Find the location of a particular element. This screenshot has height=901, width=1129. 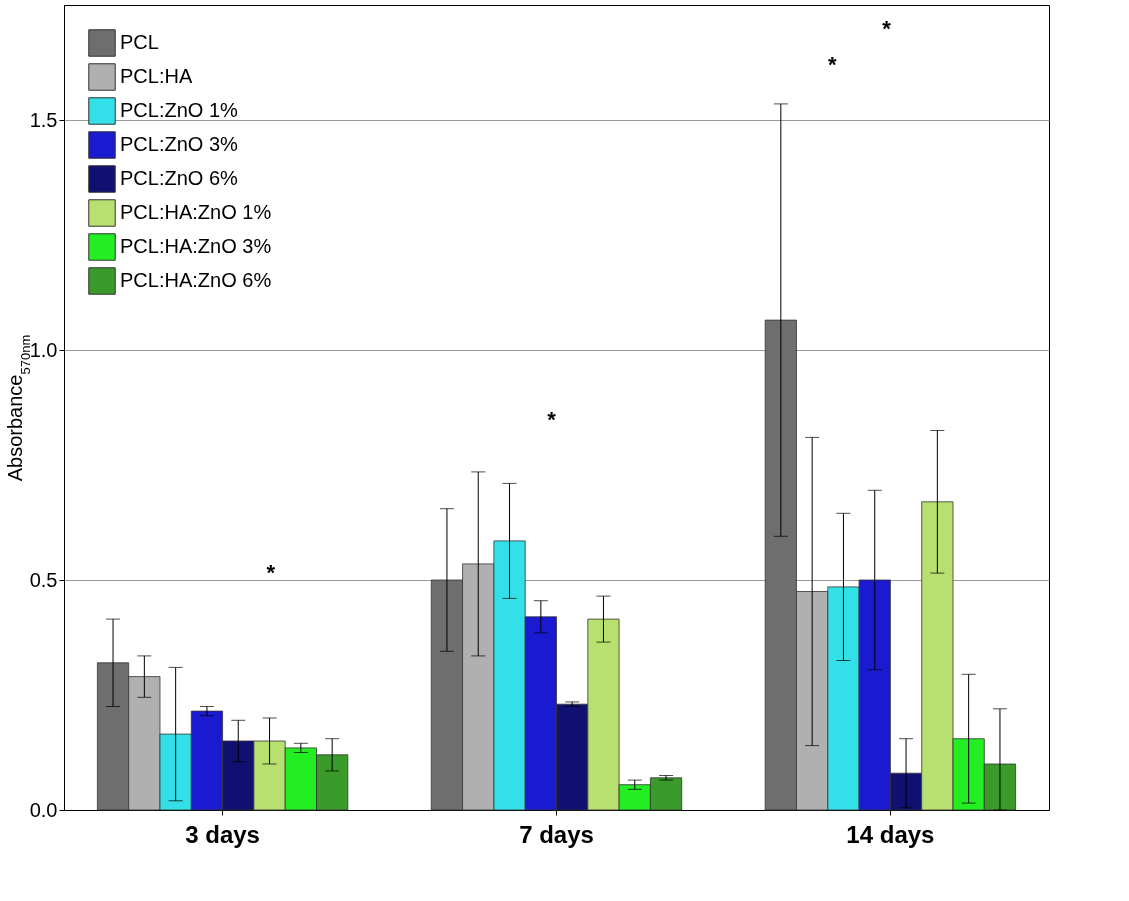

legend-label: PCL:HA is located at coordinates (156, 76).